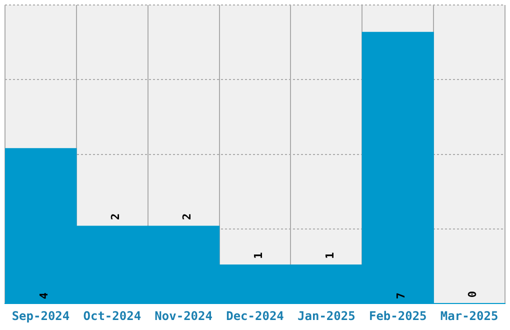  I want to click on x-tick-label: Dec-2024, so click(255, 315).